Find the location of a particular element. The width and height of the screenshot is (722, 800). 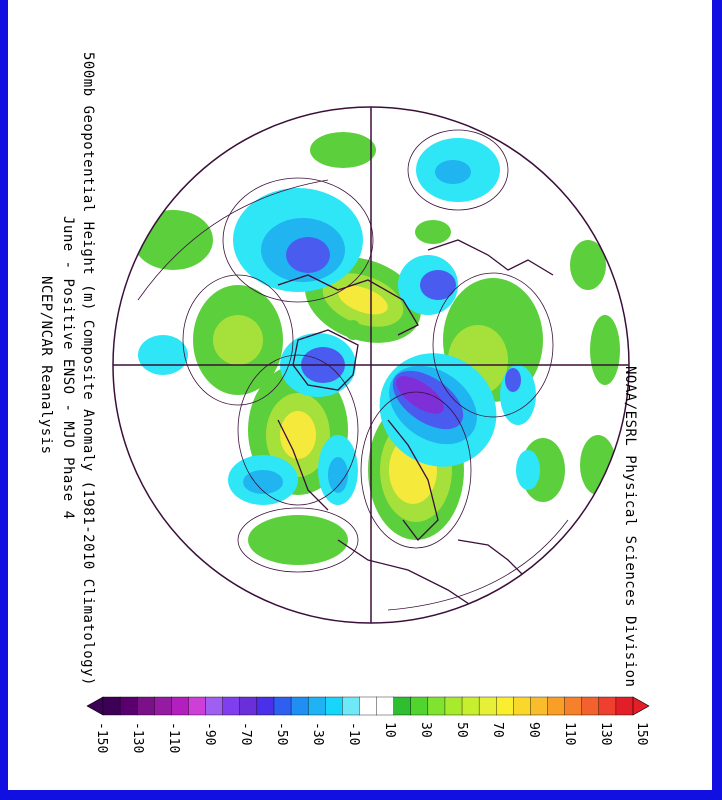

colorbar-tick-label: -10 is located at coordinates (353, 734).